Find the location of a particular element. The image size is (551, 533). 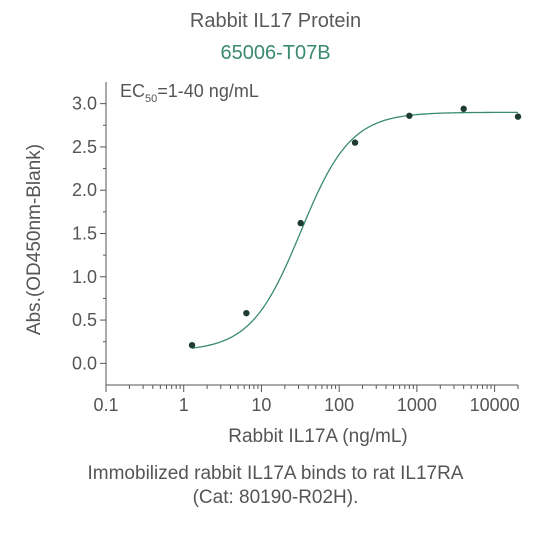

x-tick-label: 0.1 is located at coordinates (105, 405).